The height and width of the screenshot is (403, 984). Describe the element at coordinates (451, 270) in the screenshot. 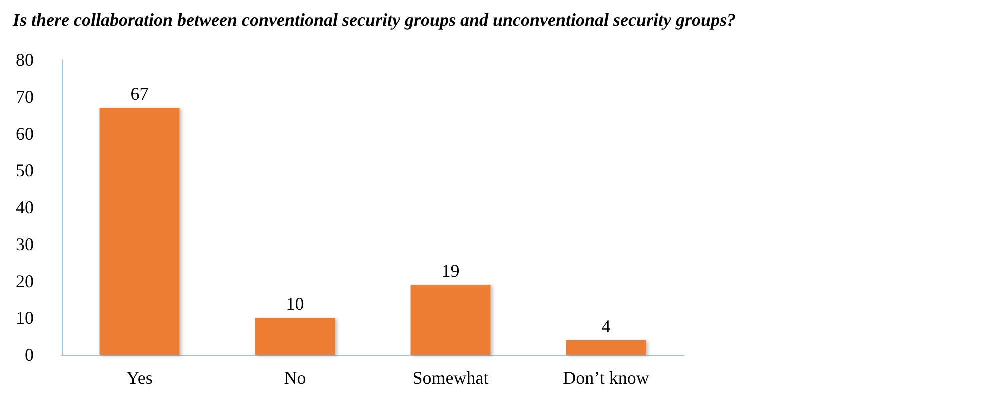

I see `data-label: 19` at that location.